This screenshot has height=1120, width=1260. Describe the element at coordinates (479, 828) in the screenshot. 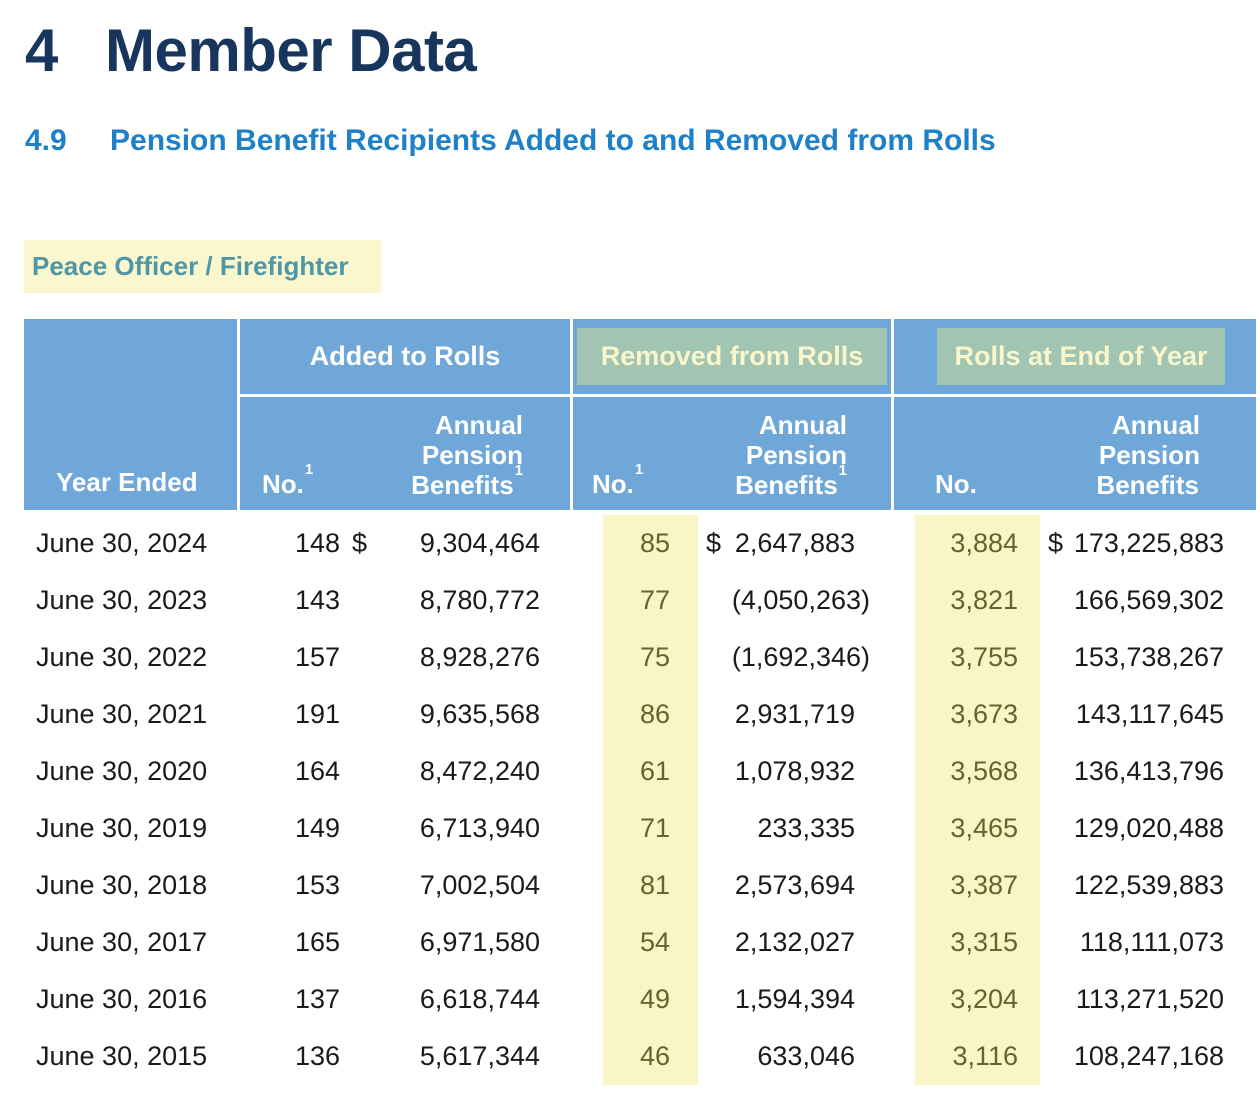

I see `added-benefits-cell: 6,713,940` at that location.